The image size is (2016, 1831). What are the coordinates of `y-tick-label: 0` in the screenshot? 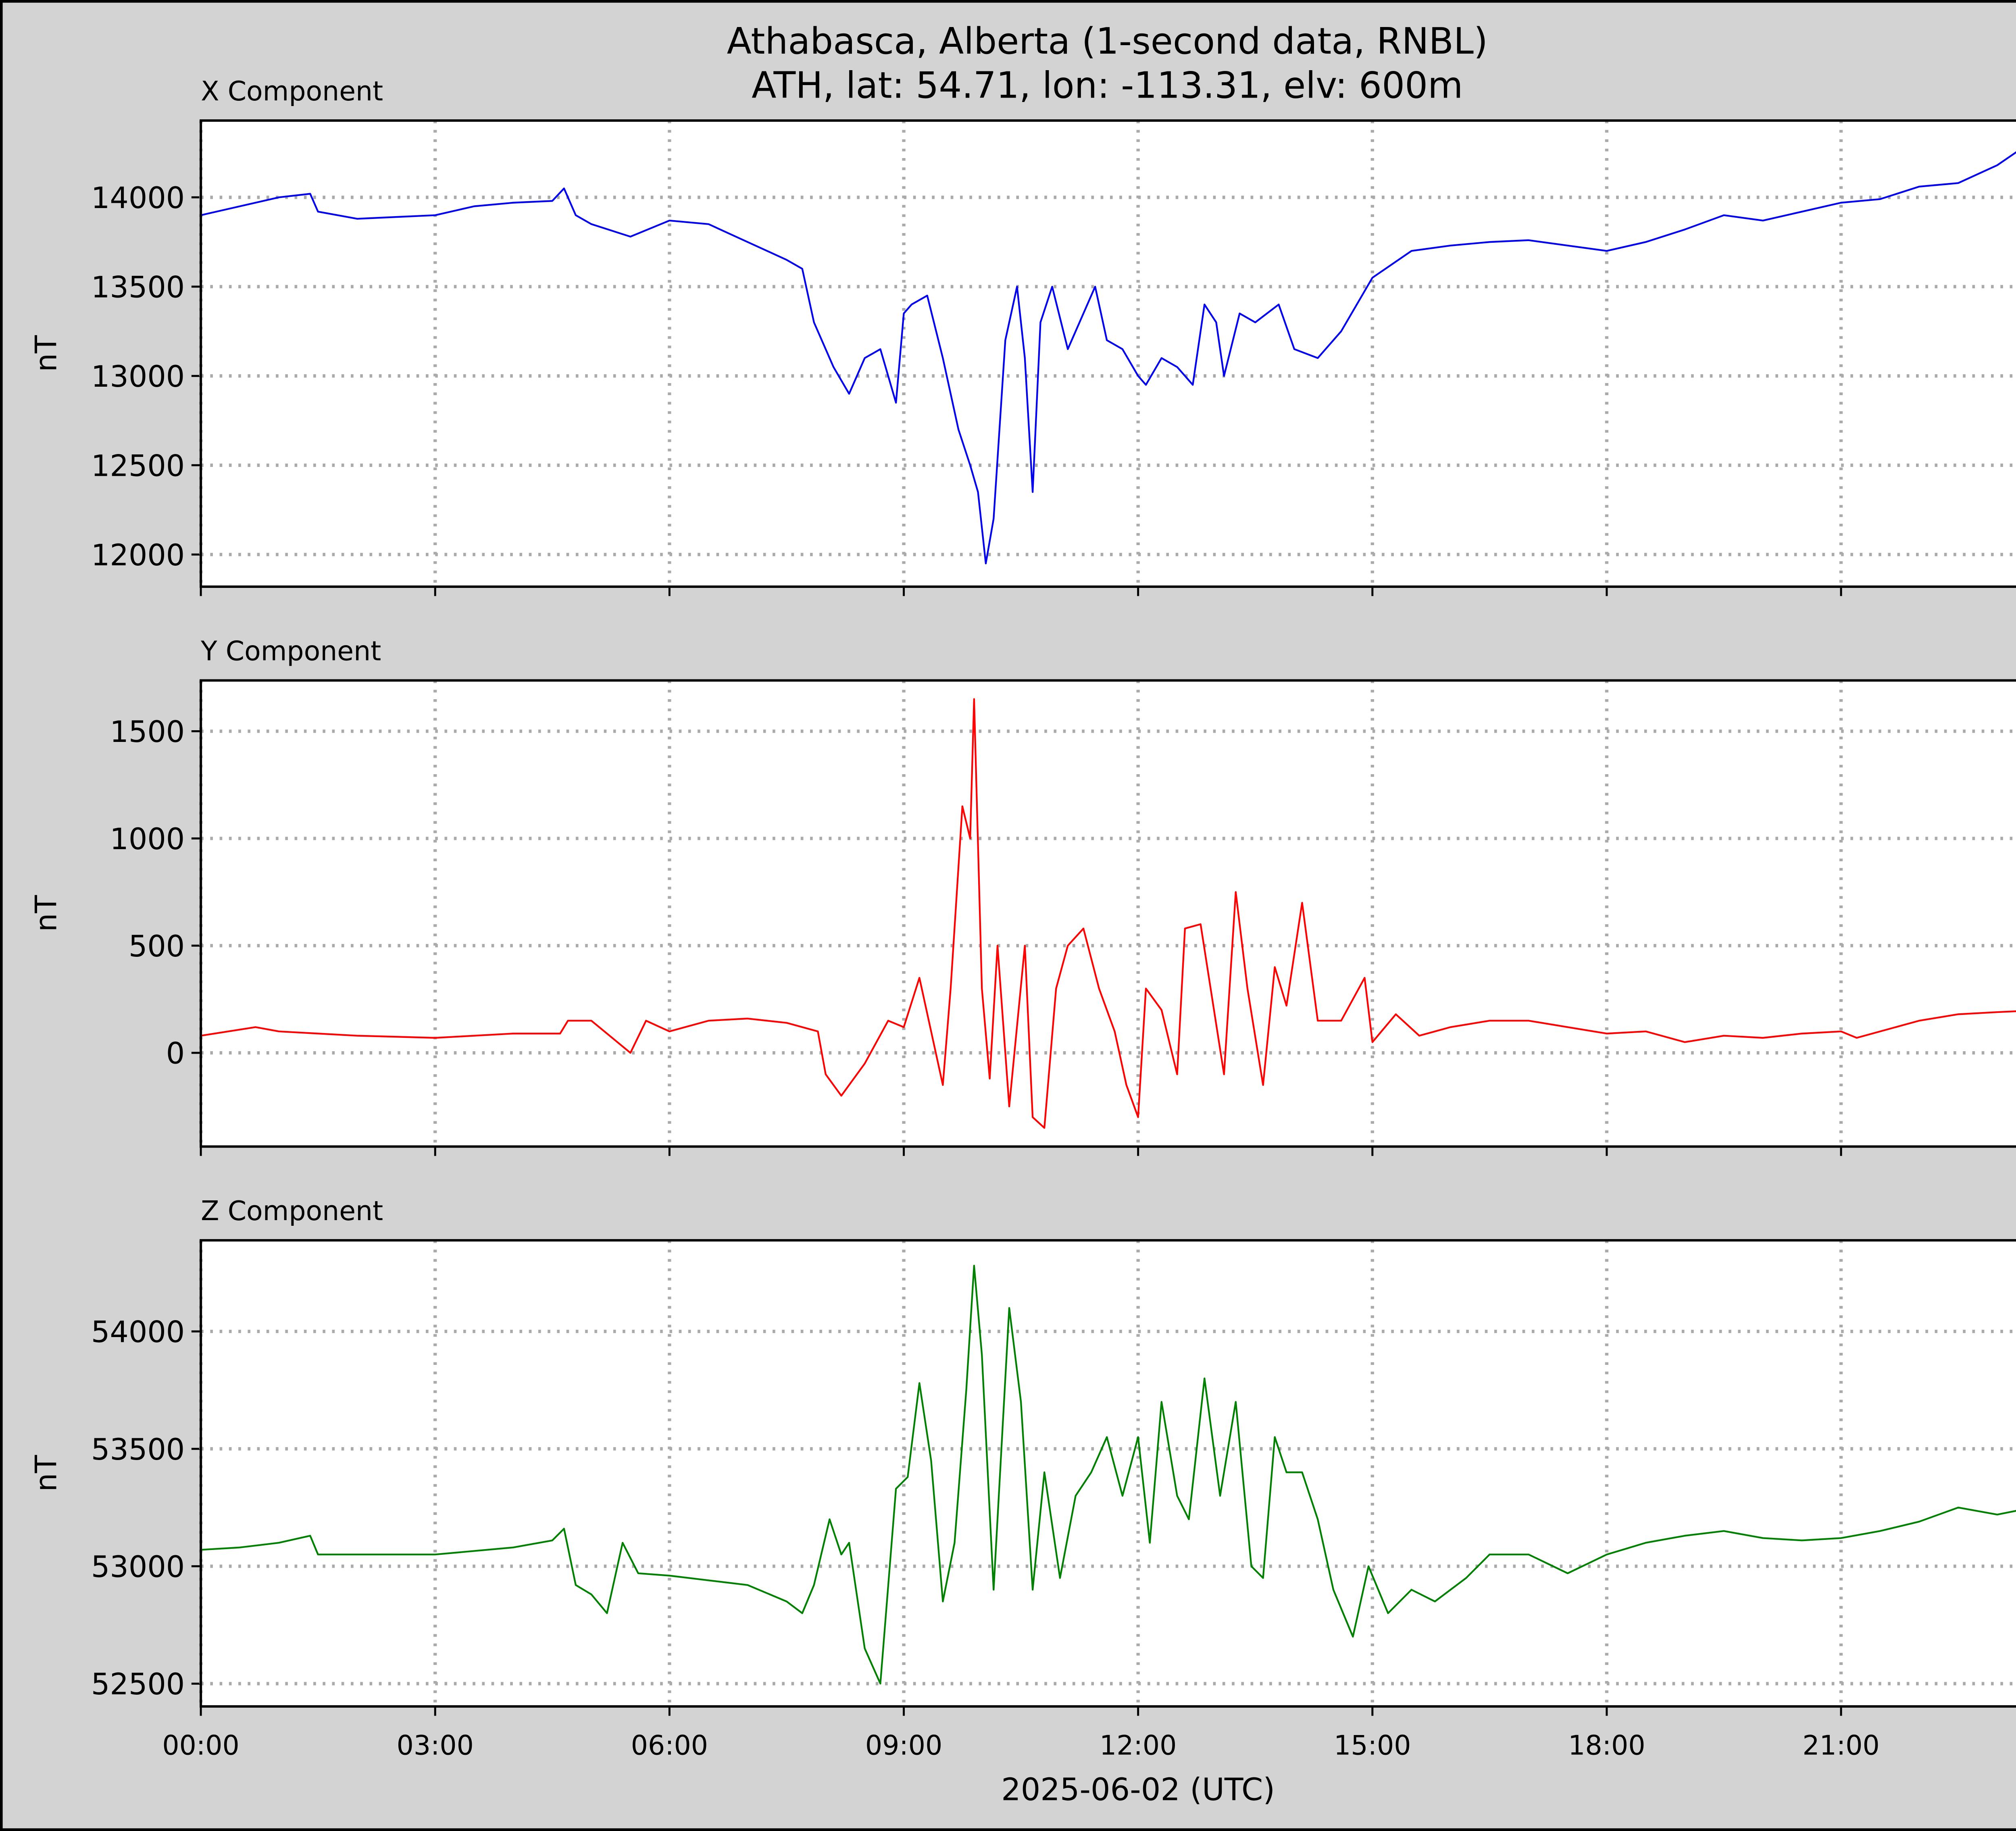 It's located at (175, 1054).